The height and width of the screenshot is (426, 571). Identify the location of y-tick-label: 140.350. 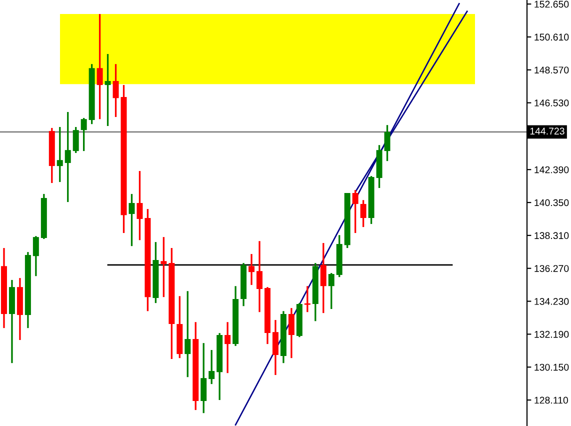
(551, 202).